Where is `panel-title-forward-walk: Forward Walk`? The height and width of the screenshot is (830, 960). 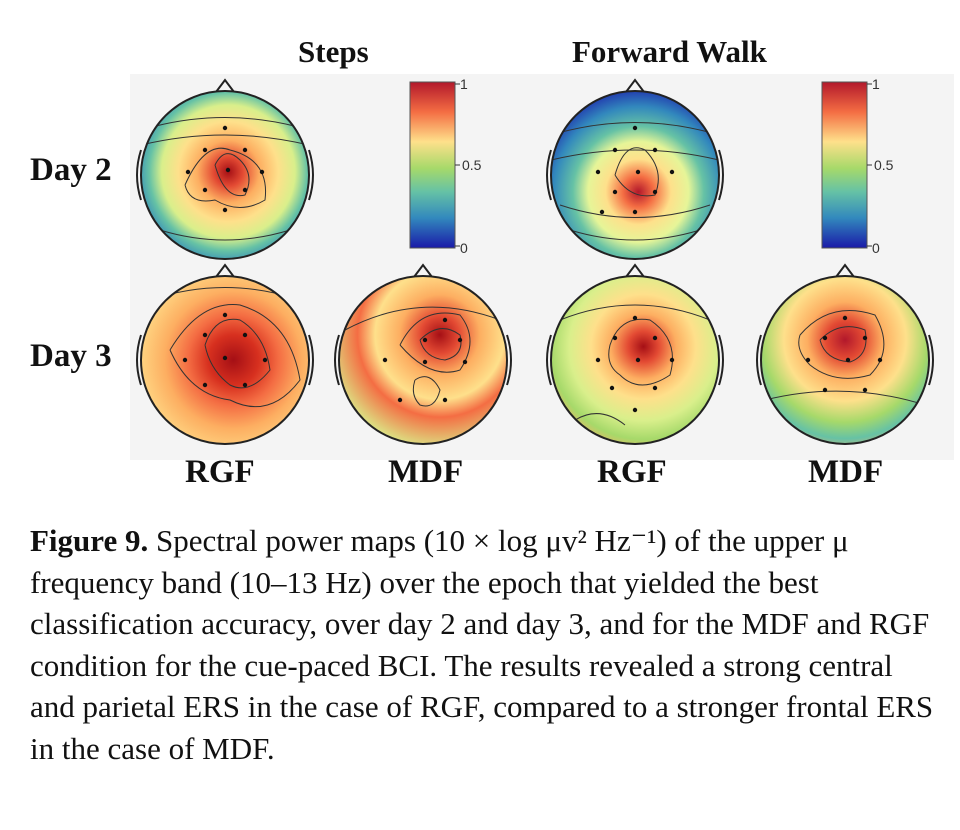 panel-title-forward-walk: Forward Walk is located at coordinates (669, 51).